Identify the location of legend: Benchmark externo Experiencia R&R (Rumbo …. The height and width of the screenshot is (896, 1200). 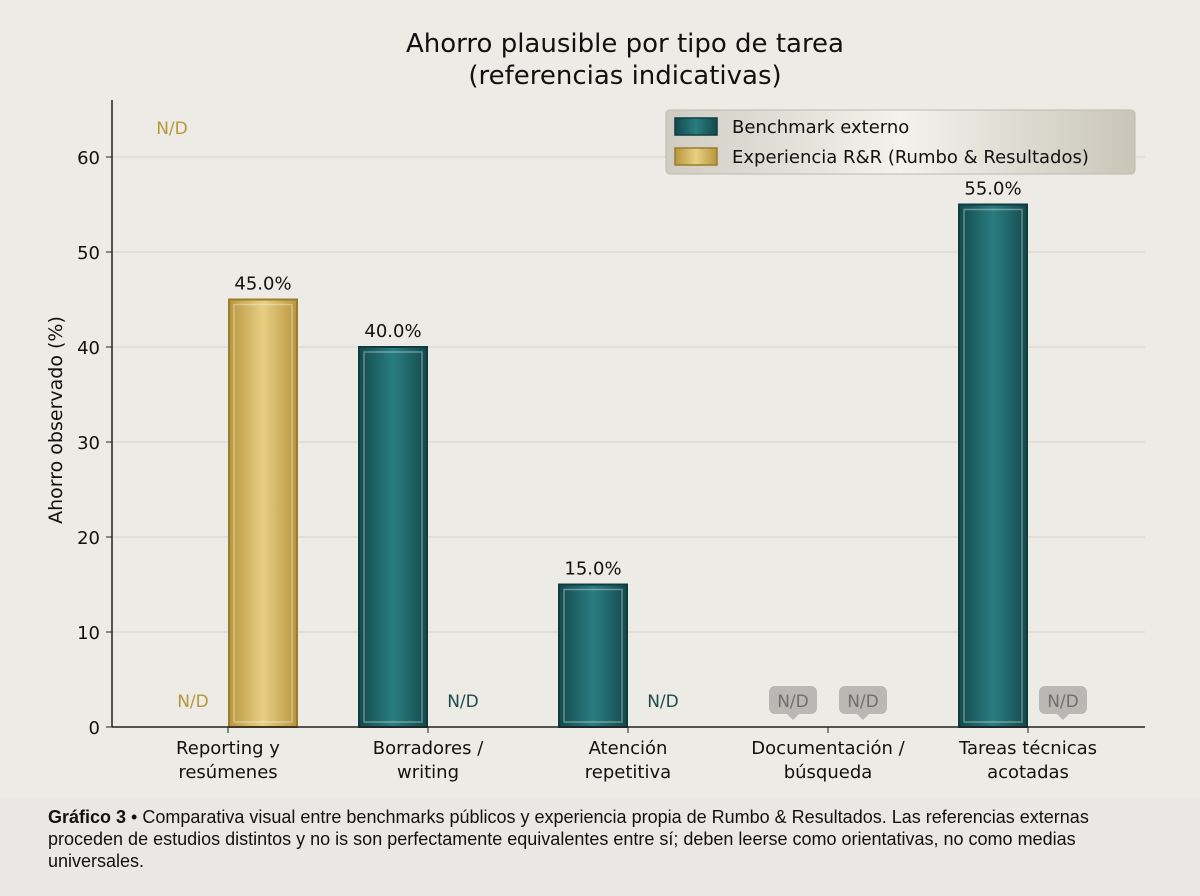
(900, 142).